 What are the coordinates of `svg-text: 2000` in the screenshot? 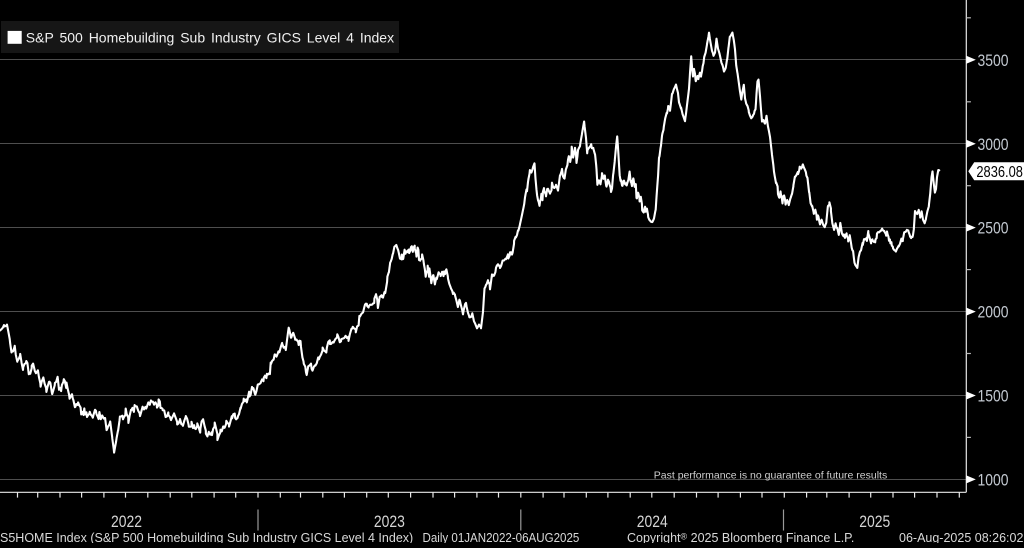 It's located at (993, 312).